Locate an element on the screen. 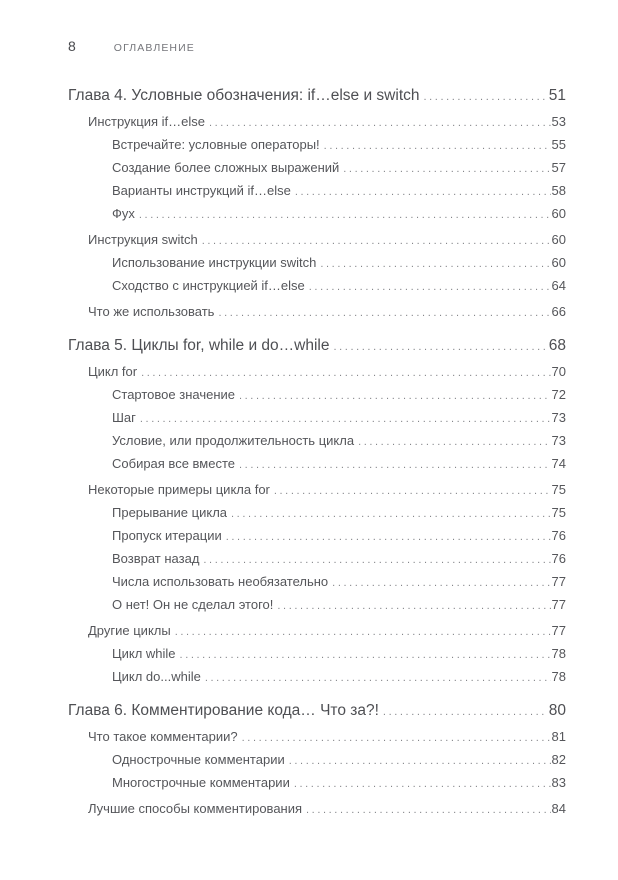 The height and width of the screenshot is (880, 618). toc-entry-title: Многострочные комментарии is located at coordinates (201, 782).